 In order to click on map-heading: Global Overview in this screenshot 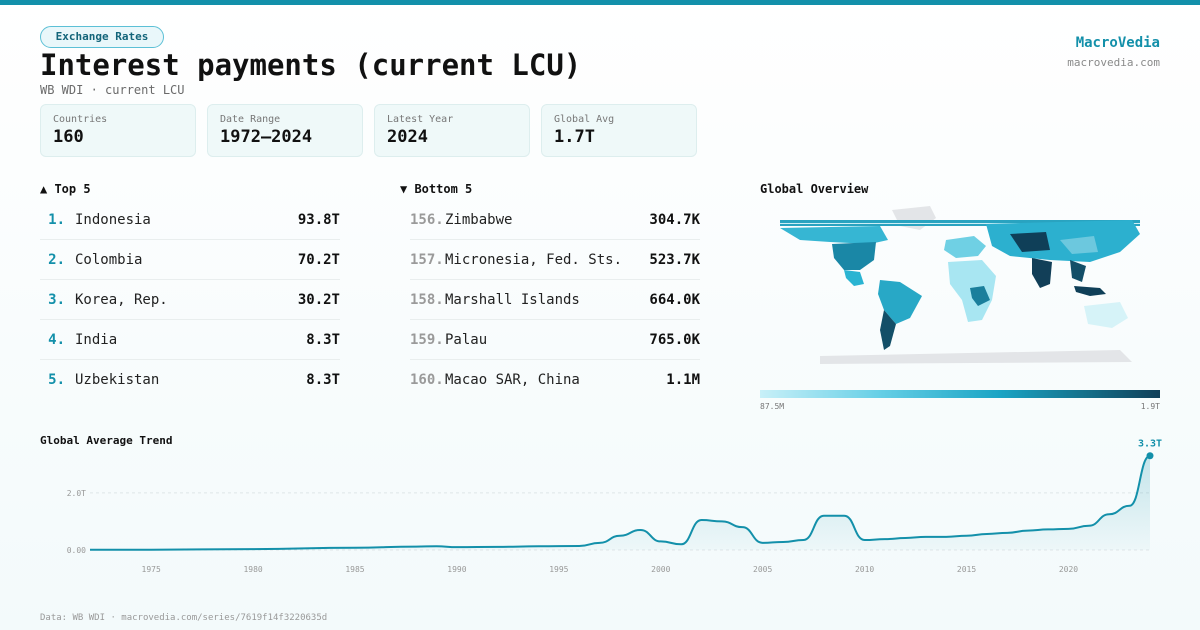, I will do `click(814, 189)`.